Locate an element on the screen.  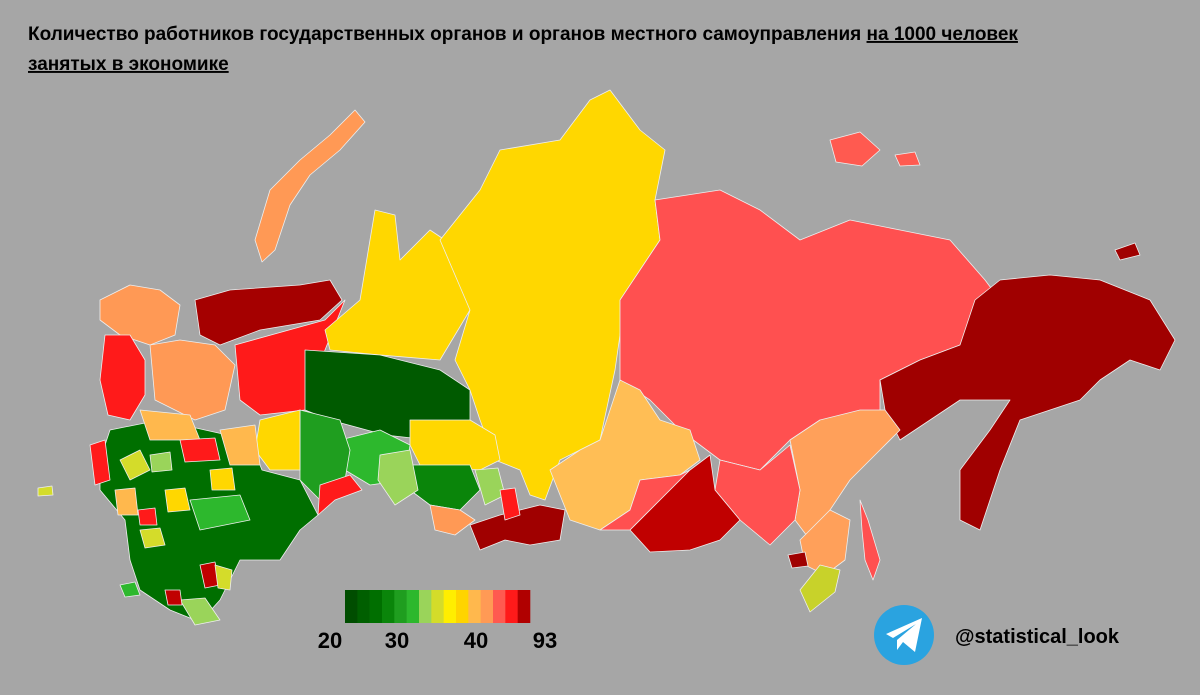
legend-label: 20 is located at coordinates (330, 640).